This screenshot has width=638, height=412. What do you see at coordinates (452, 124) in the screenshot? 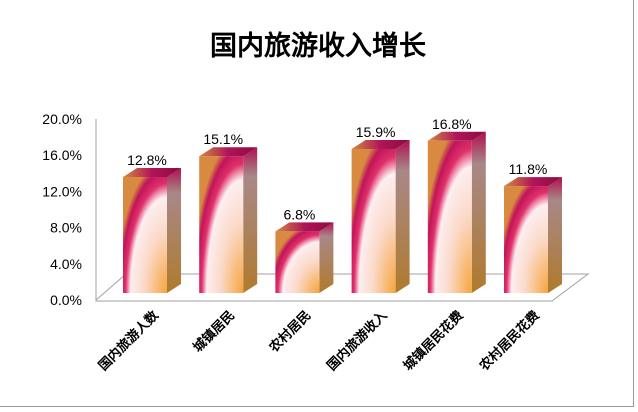
I see `data-label: 16.8%` at bounding box center [452, 124].